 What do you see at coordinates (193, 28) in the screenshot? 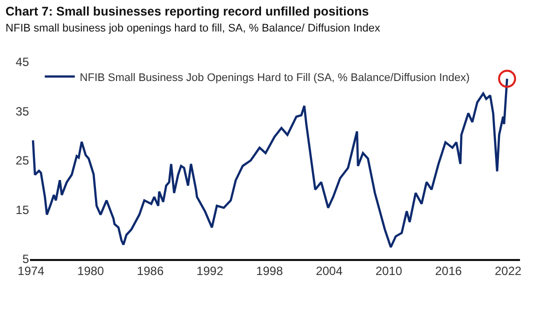
I see `chart-subtitle: NFIB small business job openings hard to fill, SA, % Balance/ Diffusion Index` at bounding box center [193, 28].